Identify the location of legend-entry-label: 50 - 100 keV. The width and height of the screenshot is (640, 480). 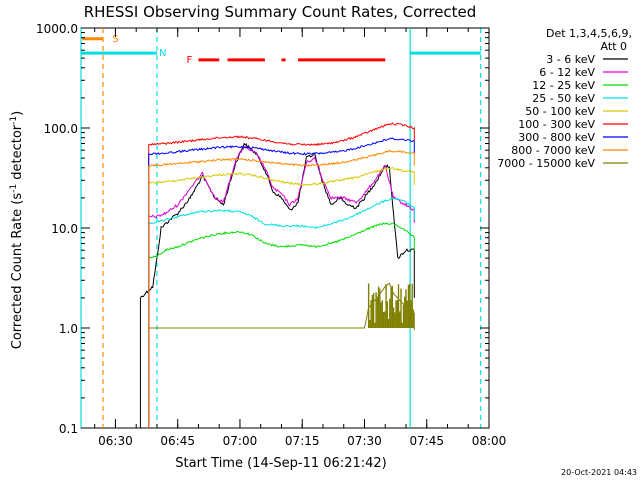
(560, 111).